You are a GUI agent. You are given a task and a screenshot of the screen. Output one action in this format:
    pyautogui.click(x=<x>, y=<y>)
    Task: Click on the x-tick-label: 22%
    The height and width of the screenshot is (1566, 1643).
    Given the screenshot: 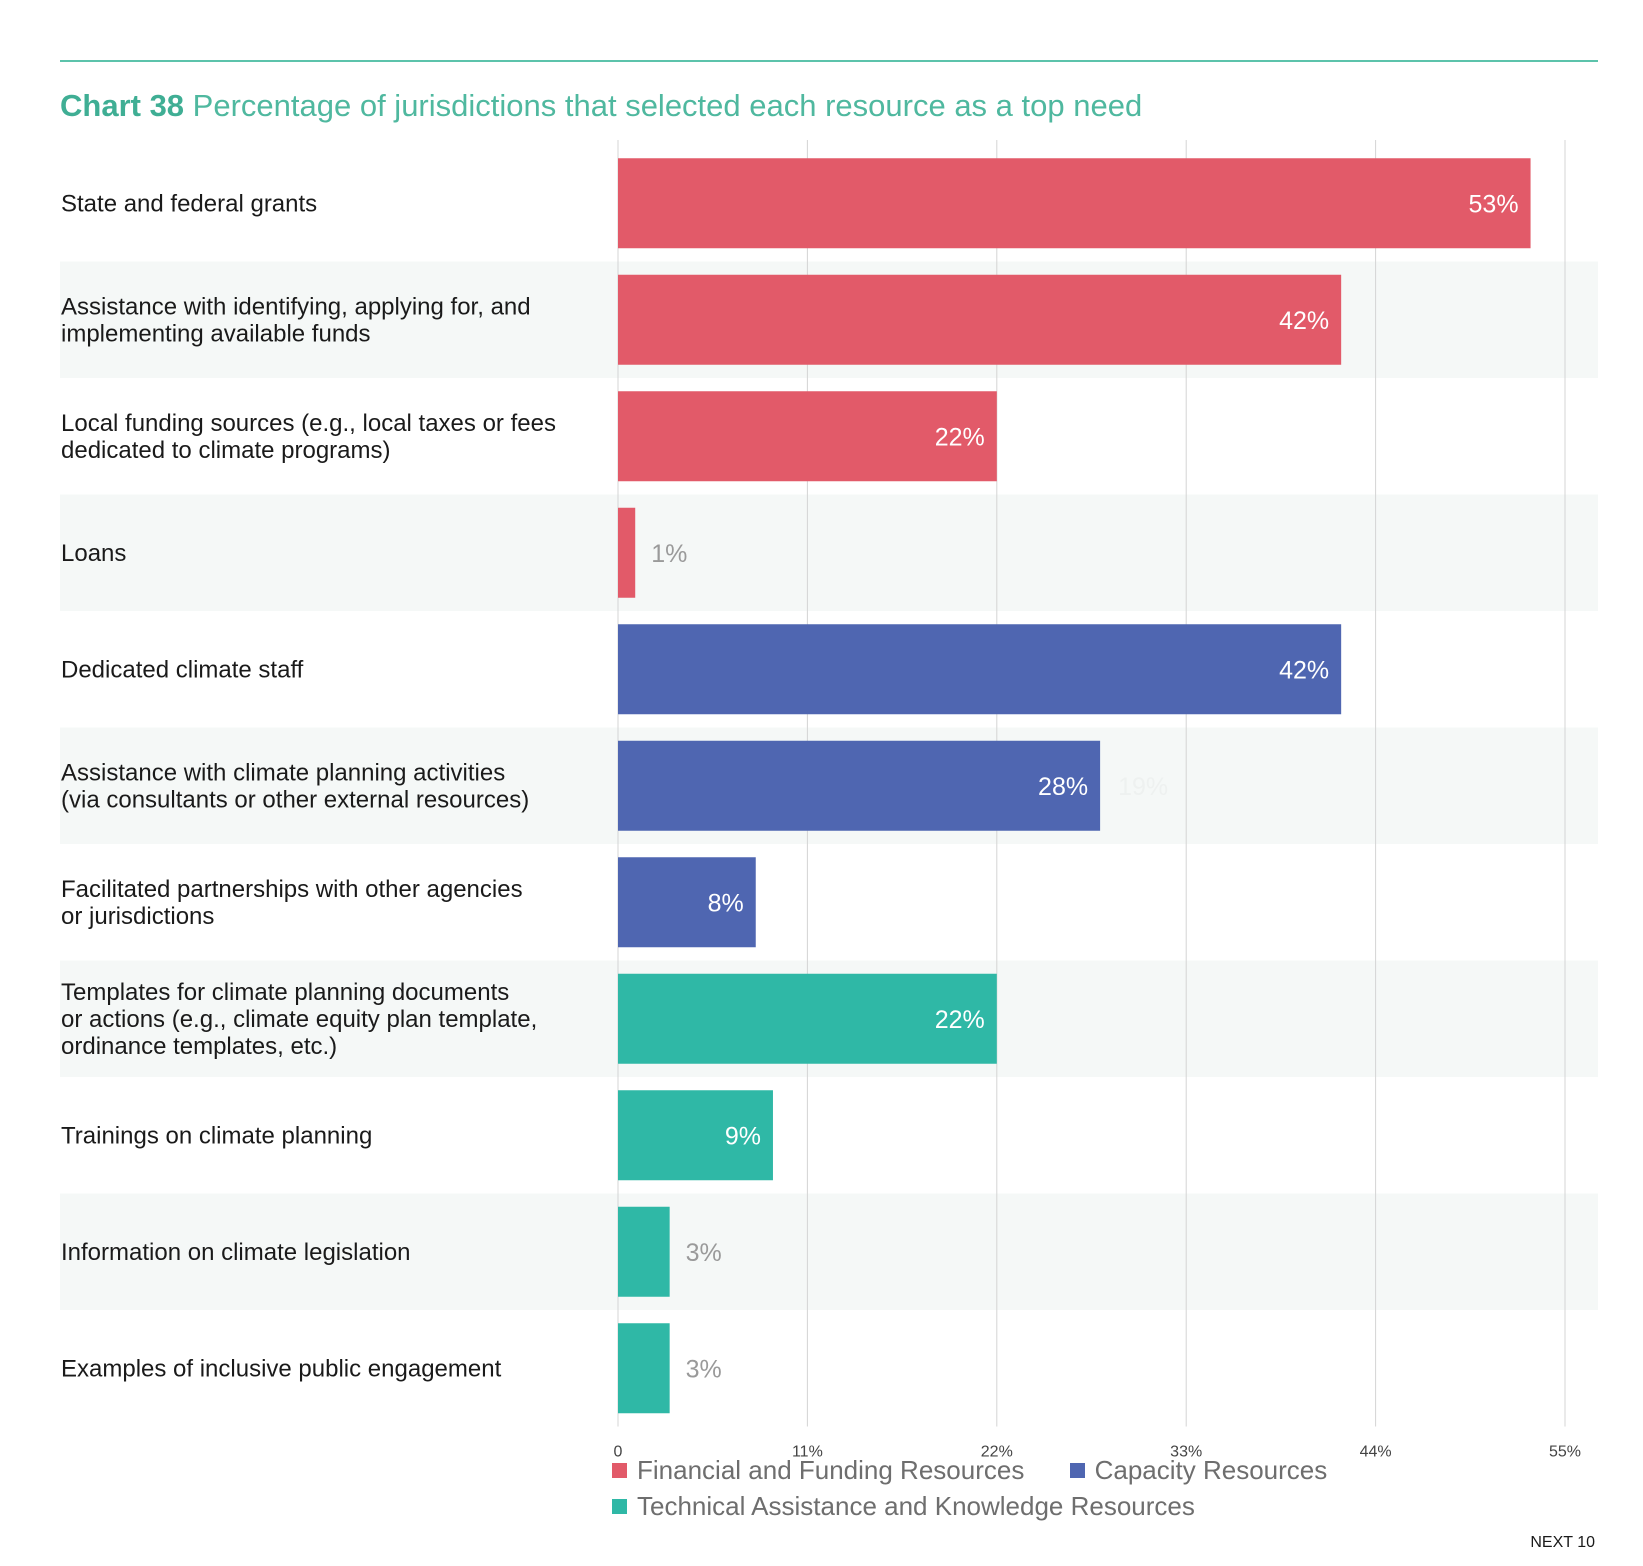 What is the action you would take?
    pyautogui.click(x=997, y=1452)
    